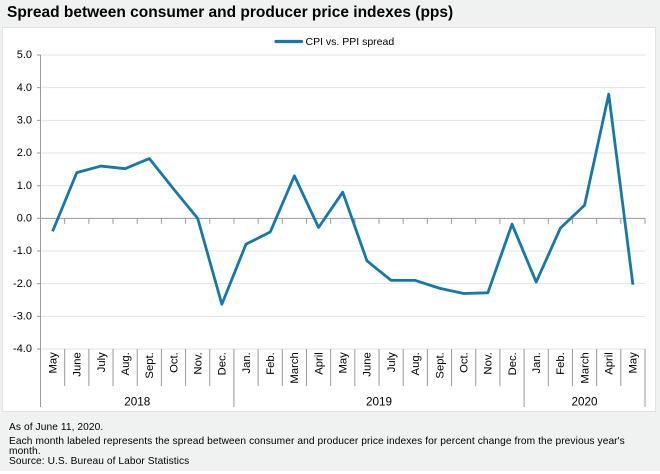  What do you see at coordinates (22, 284) in the screenshot?
I see `svg-text: -2.0` at bounding box center [22, 284].